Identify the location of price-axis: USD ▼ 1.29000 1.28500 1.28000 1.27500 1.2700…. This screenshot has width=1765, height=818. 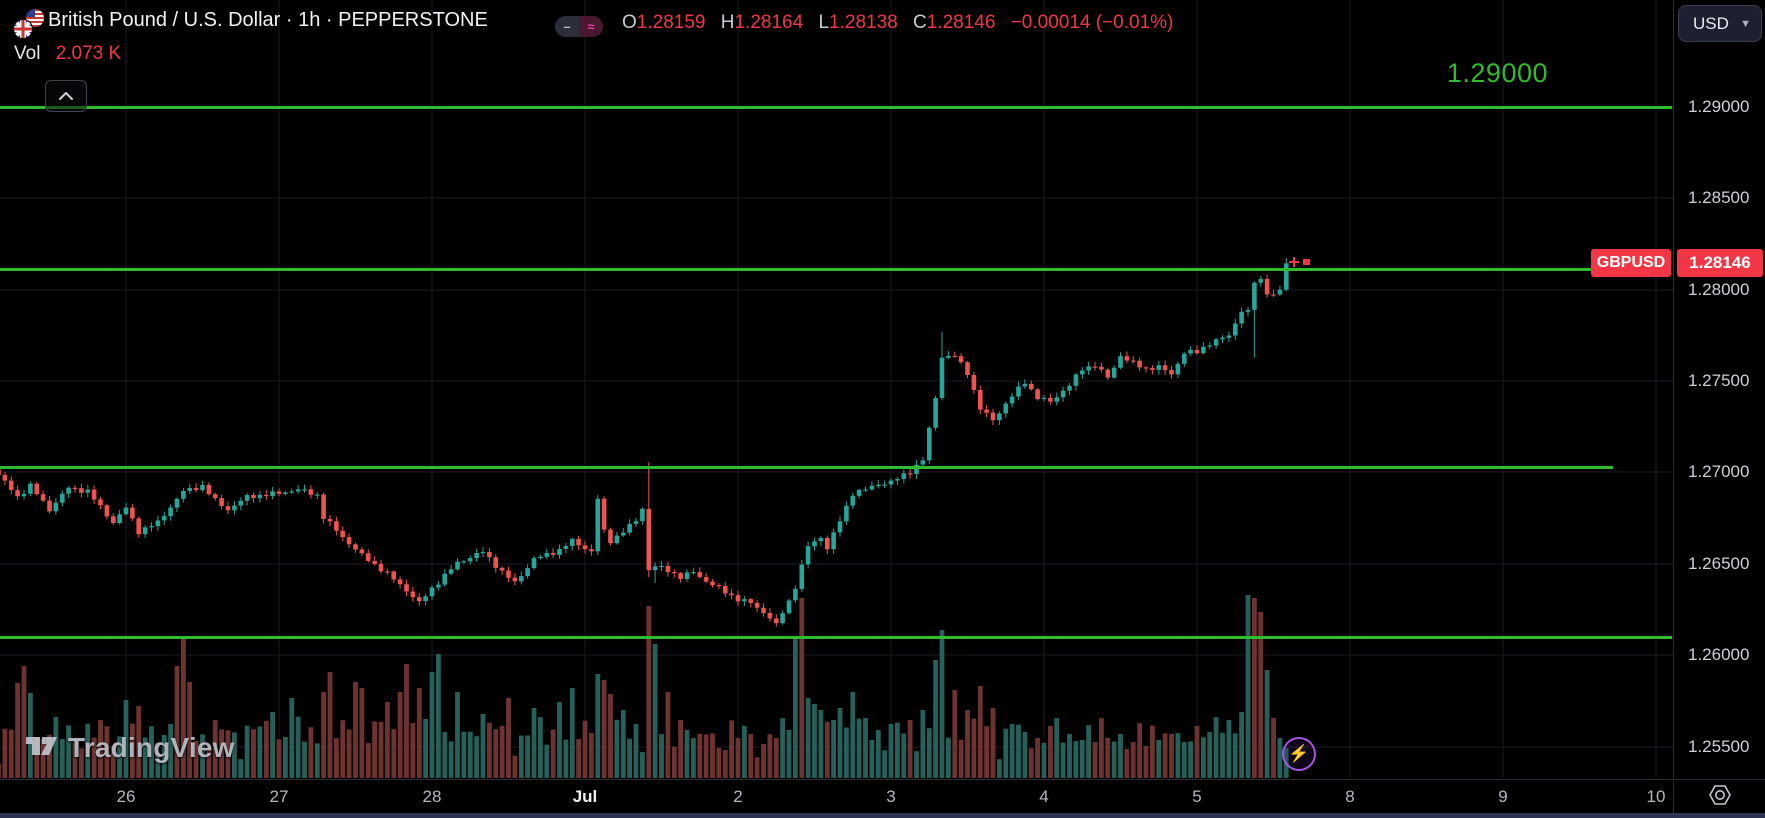
(1719, 389).